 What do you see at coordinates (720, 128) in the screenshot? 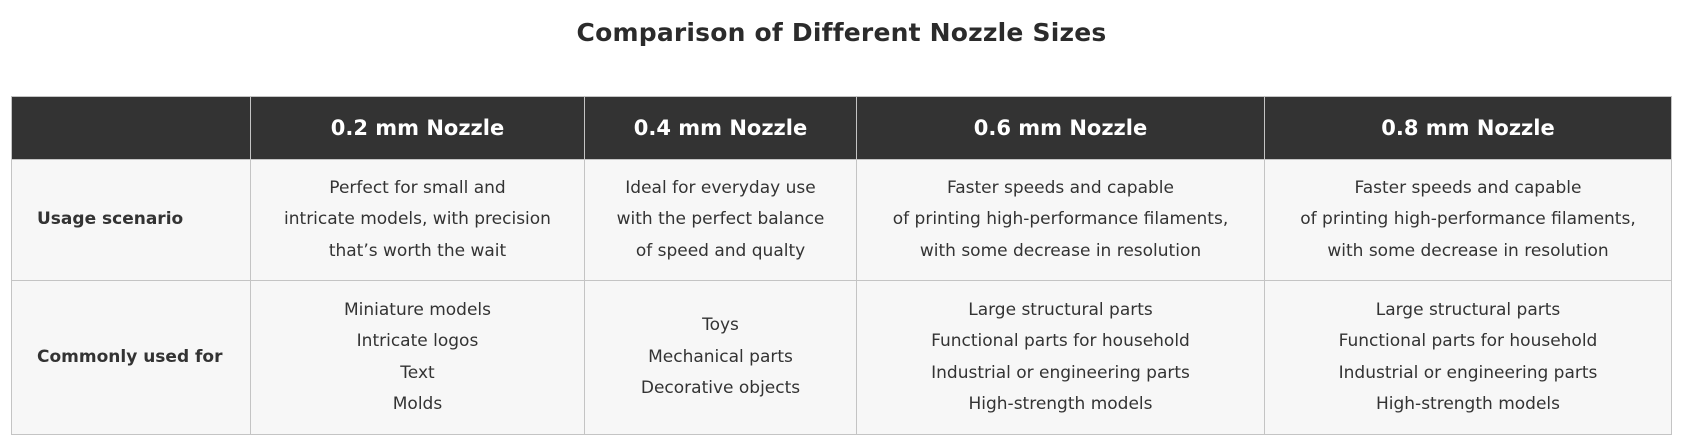
I see `header-0-4mm: 0.4 mm Nozzle` at bounding box center [720, 128].